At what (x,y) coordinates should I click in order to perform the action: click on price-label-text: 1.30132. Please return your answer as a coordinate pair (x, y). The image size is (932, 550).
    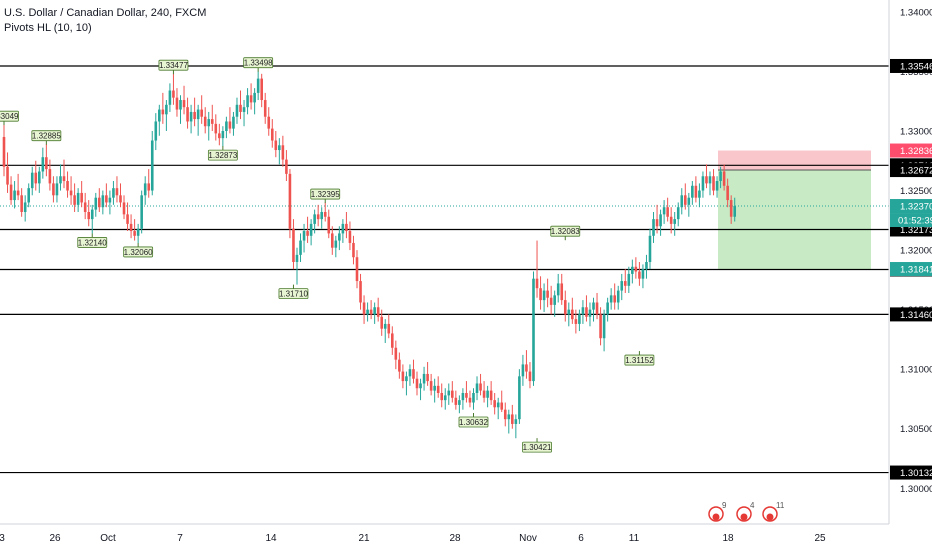
    Looking at the image, I should click on (916, 473).